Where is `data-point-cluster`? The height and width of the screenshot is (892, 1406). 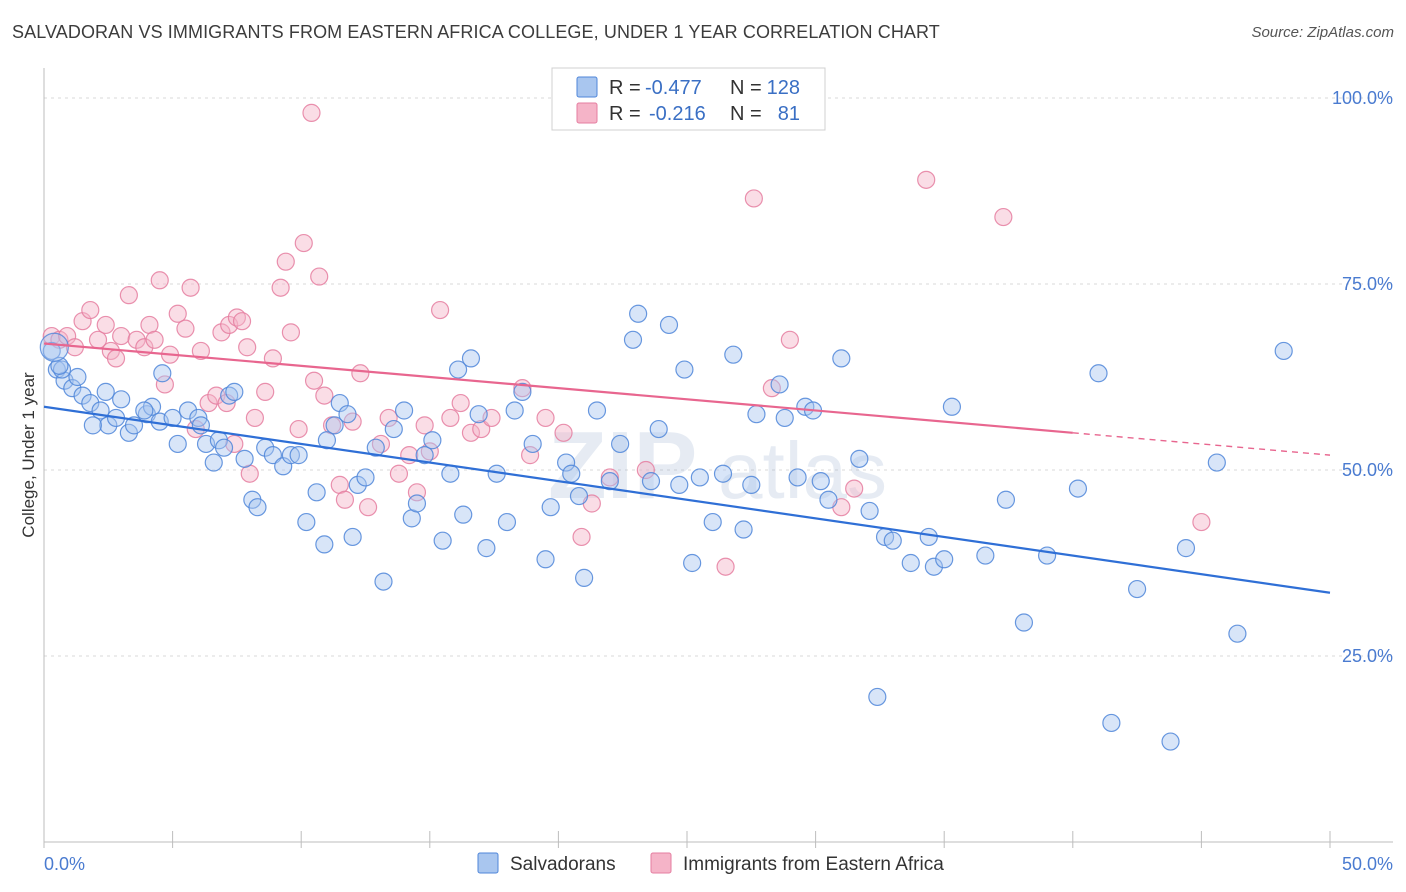
data-point-cluster is located at coordinates (54, 347).